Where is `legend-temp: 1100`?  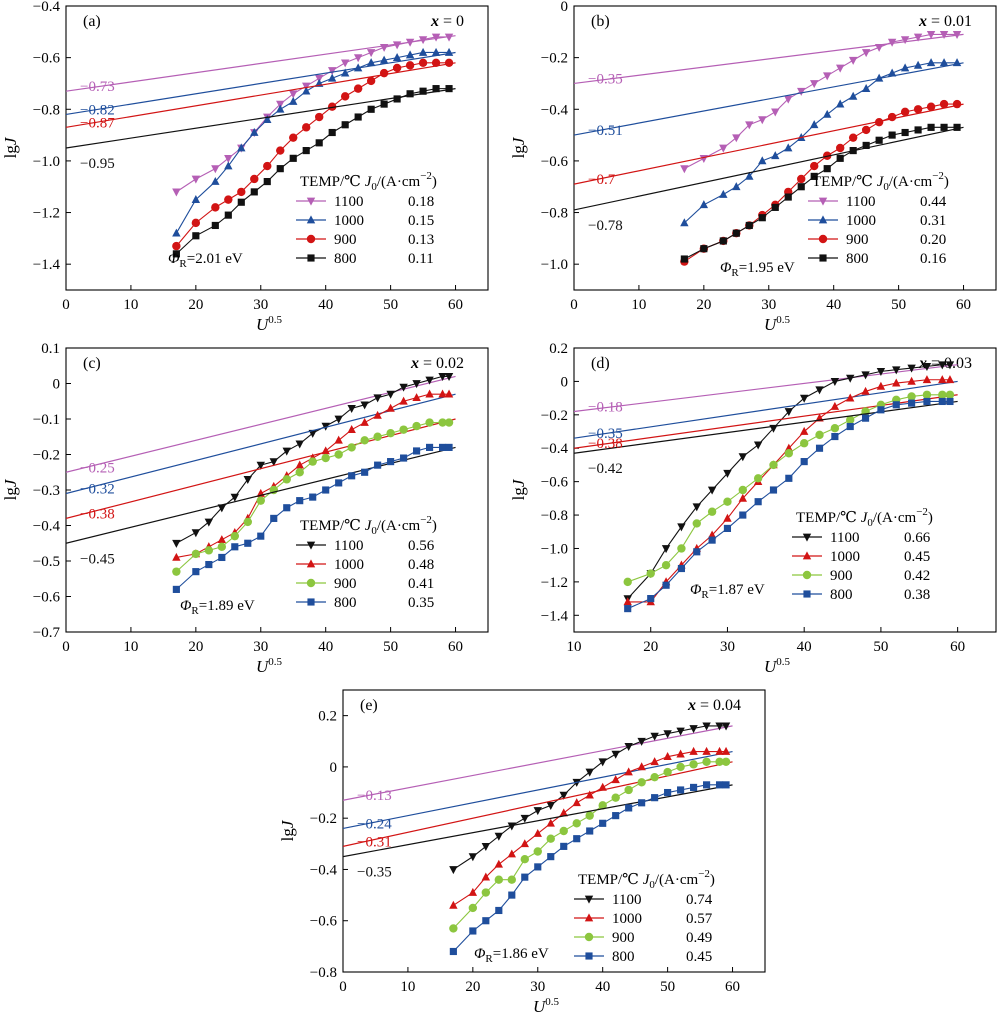 legend-temp: 1100 is located at coordinates (844, 538).